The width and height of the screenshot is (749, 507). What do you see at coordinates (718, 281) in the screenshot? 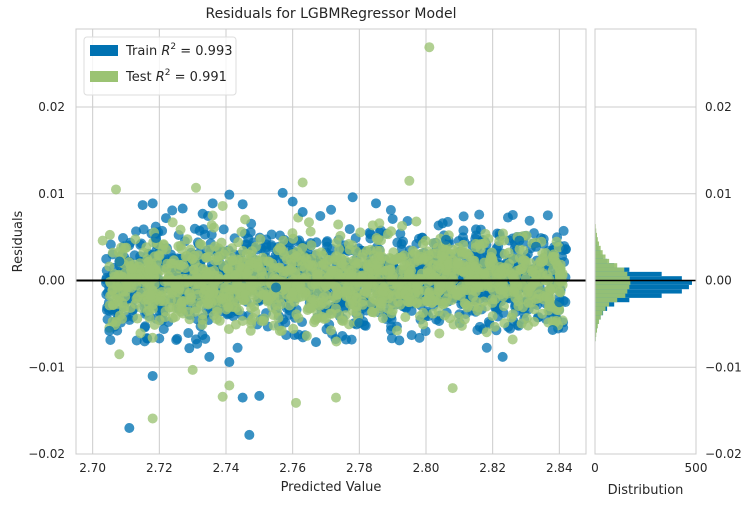
I see `dist-y-tick-label: 0.00` at bounding box center [718, 281].